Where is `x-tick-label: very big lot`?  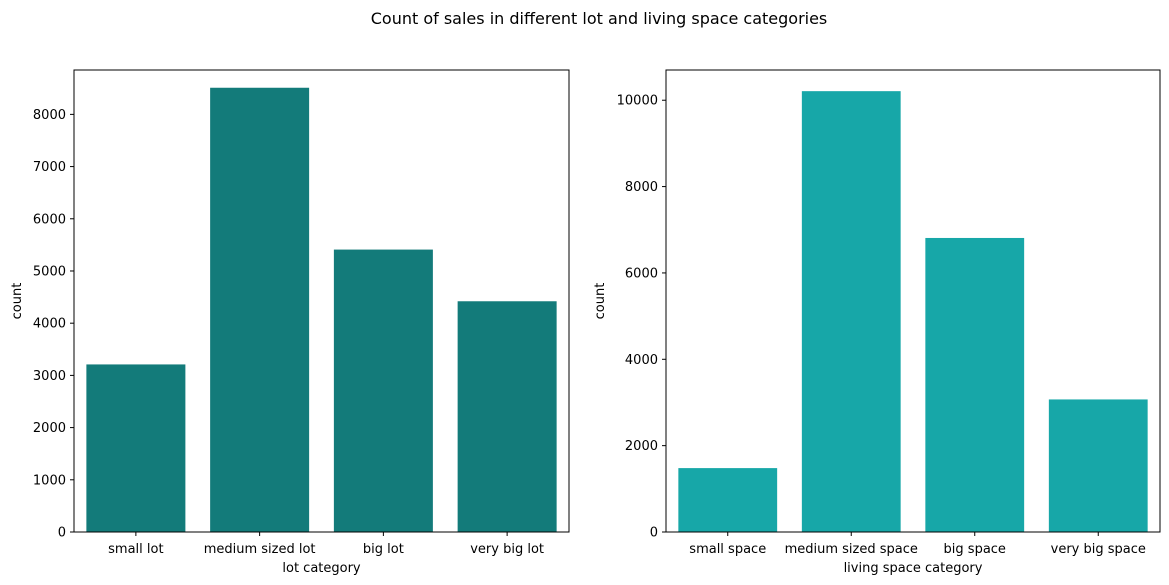
x-tick-label: very big lot is located at coordinates (507, 549).